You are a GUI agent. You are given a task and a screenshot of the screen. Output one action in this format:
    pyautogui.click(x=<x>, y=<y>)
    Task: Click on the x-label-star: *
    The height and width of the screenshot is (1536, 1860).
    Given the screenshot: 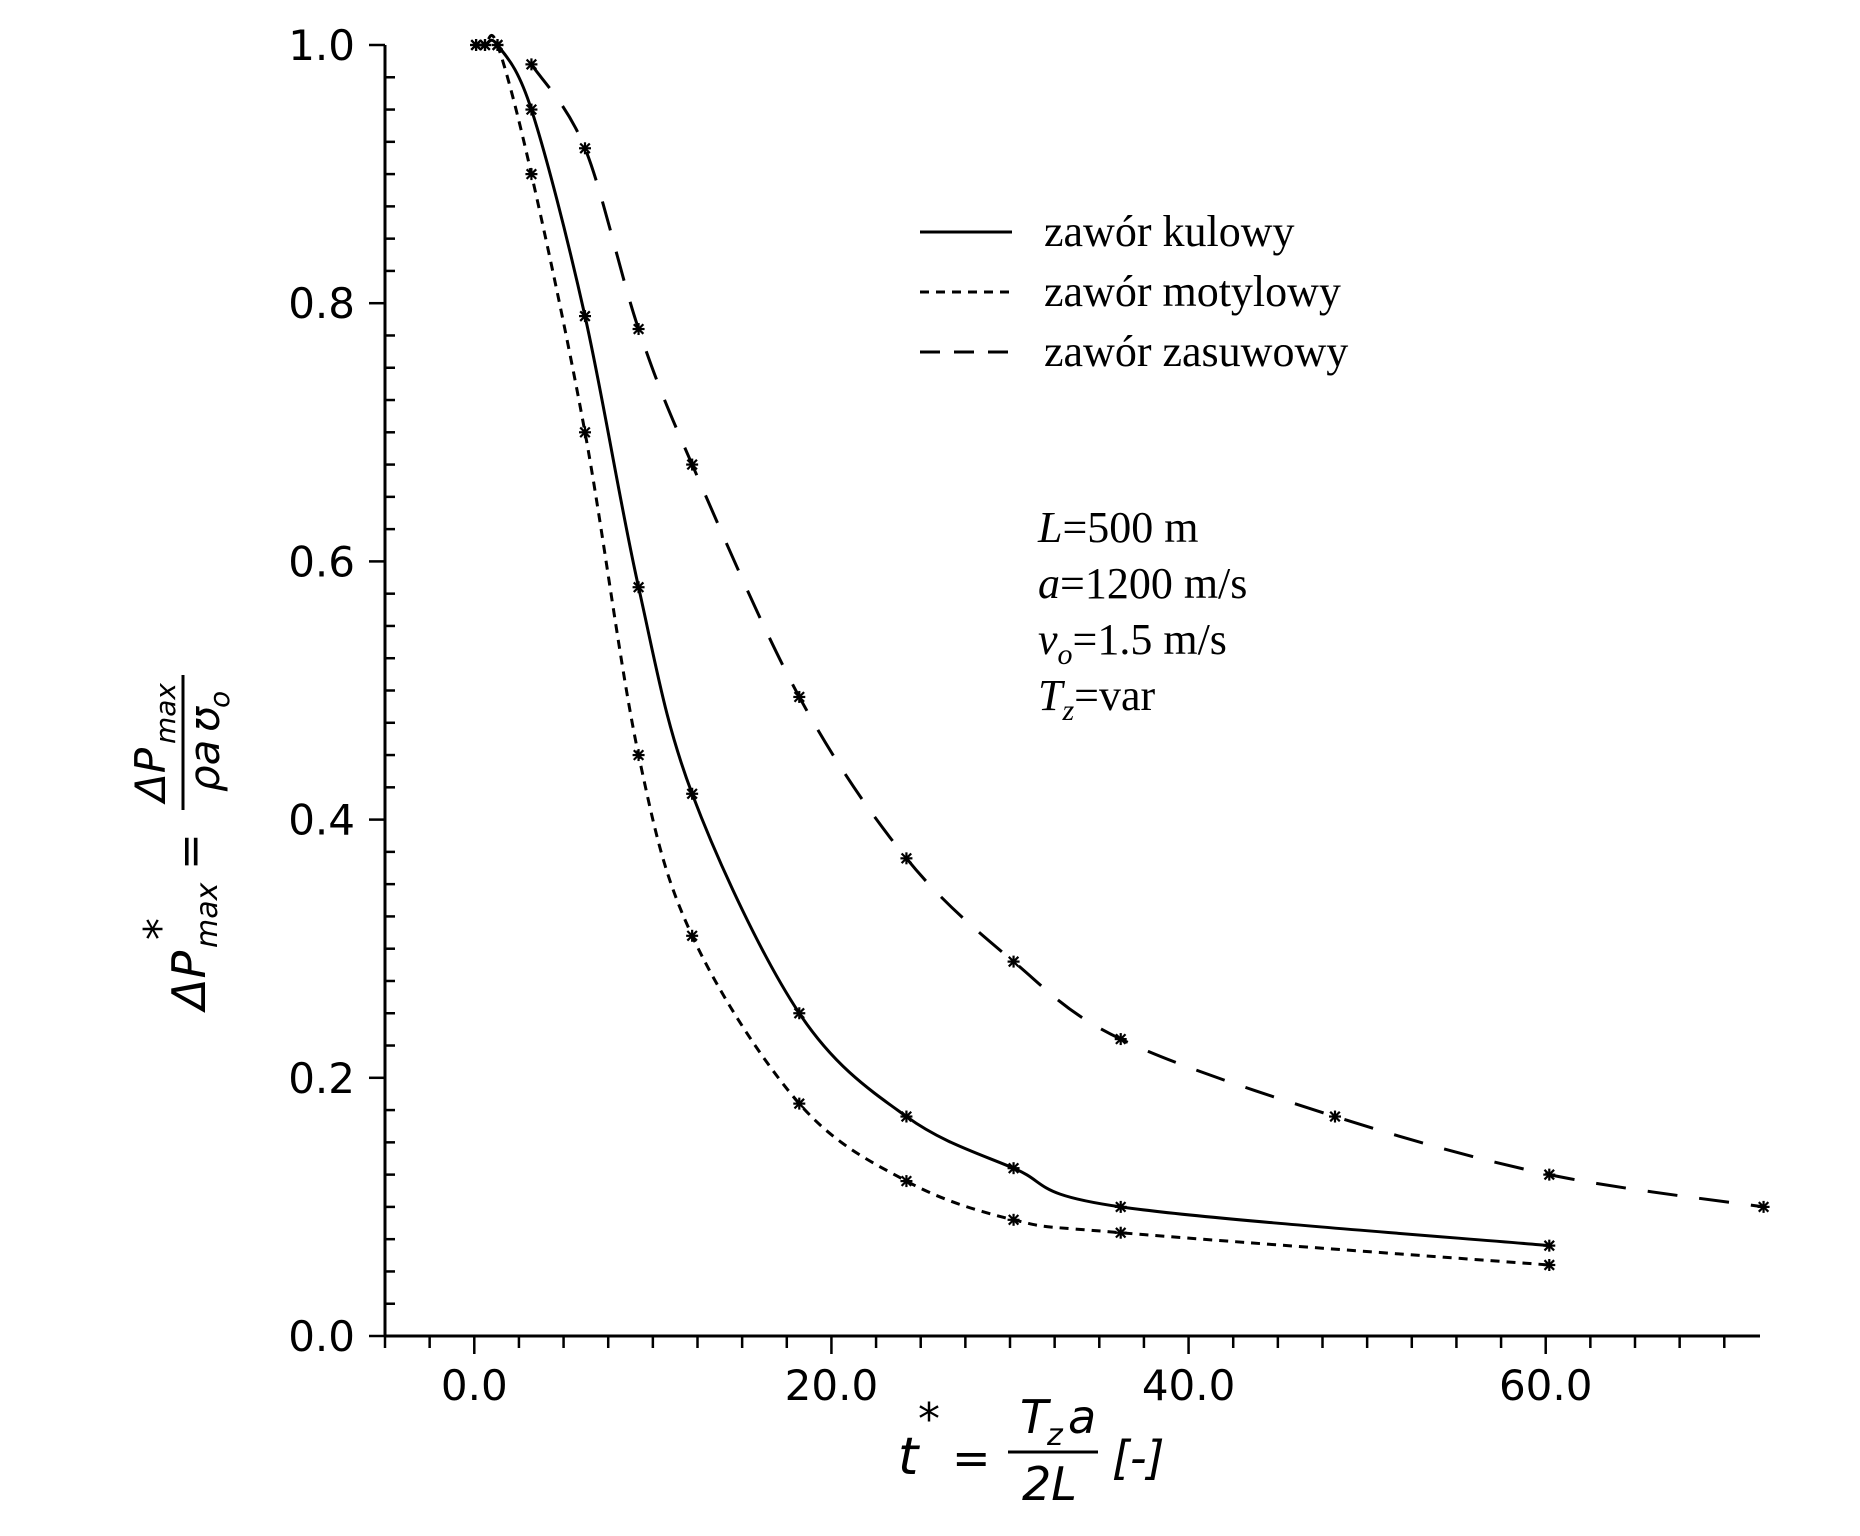 What is the action you would take?
    pyautogui.click(x=929, y=1419)
    